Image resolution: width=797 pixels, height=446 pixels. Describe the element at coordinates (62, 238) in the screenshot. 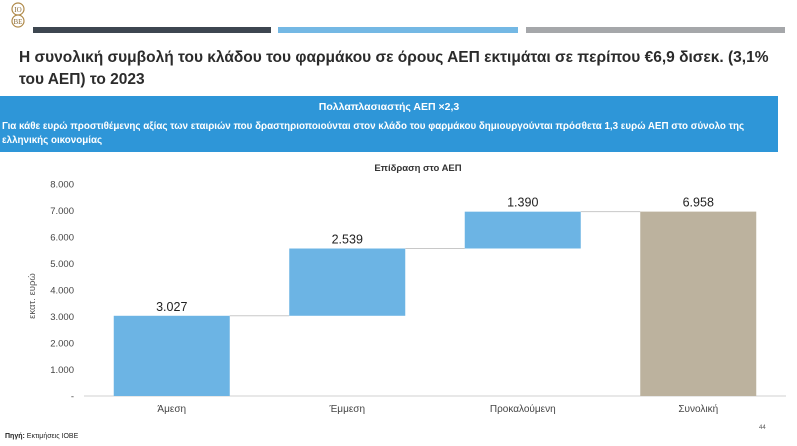

I see `y-tick-label: 6.000` at that location.